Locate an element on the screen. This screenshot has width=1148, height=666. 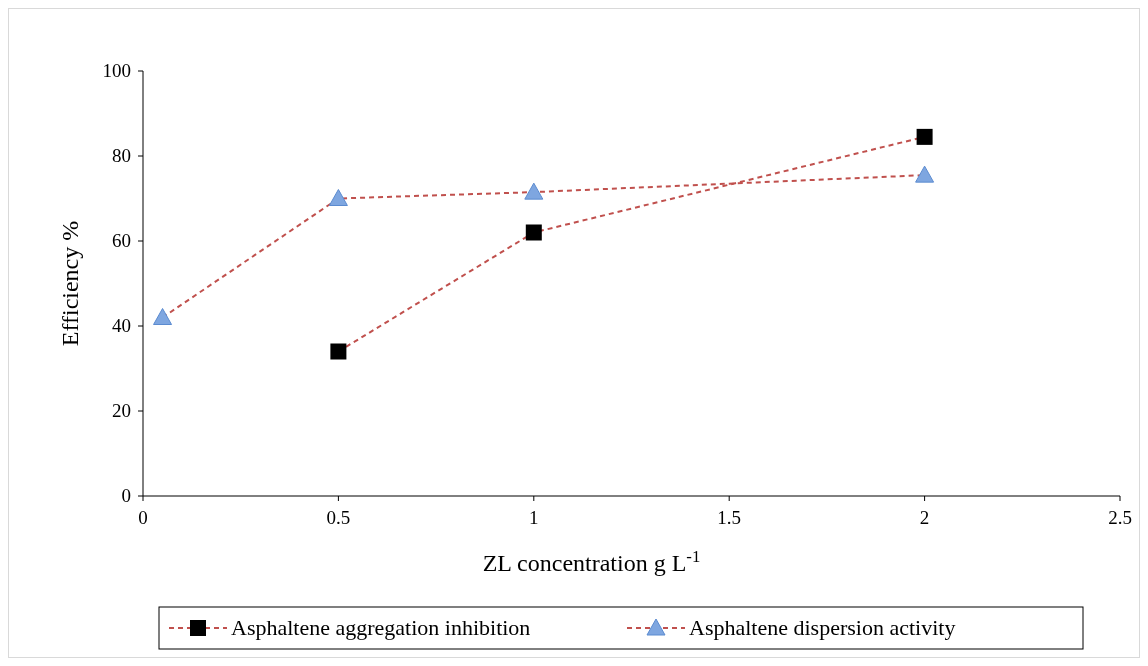
x-tick-label: 0.5 is located at coordinates (338, 517).